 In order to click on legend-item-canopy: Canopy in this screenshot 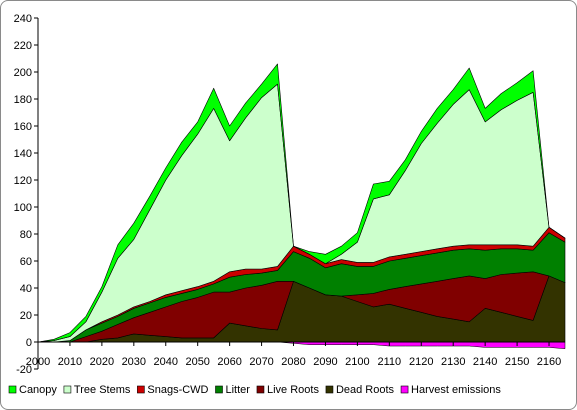, I will do `click(32, 390)`.